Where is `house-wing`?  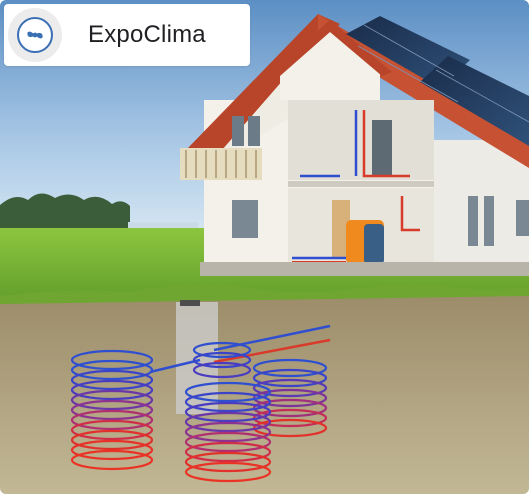 house-wing is located at coordinates (481, 204).